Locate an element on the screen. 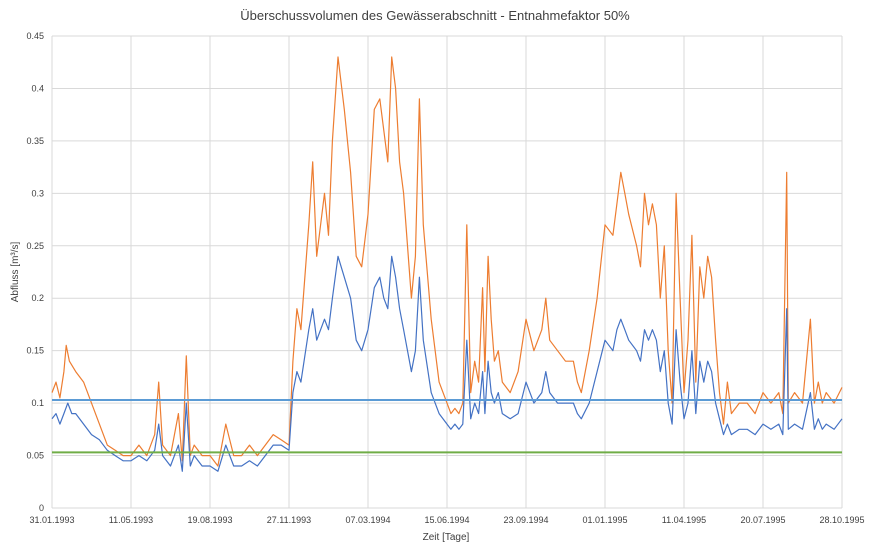 The image size is (870, 548). x-tick-label: 31.01.1993 is located at coordinates (51, 520).